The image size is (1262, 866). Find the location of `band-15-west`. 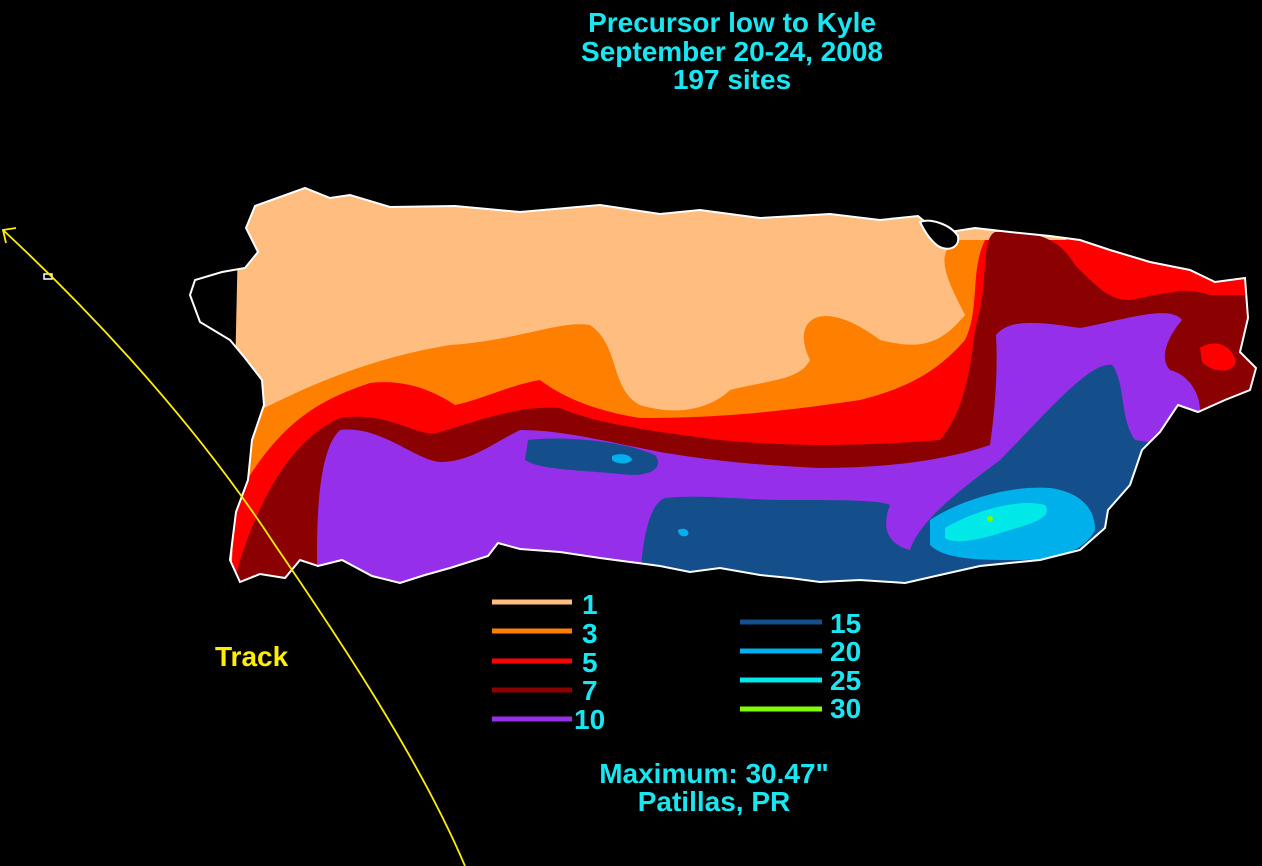

band-15-west is located at coordinates (592, 456).